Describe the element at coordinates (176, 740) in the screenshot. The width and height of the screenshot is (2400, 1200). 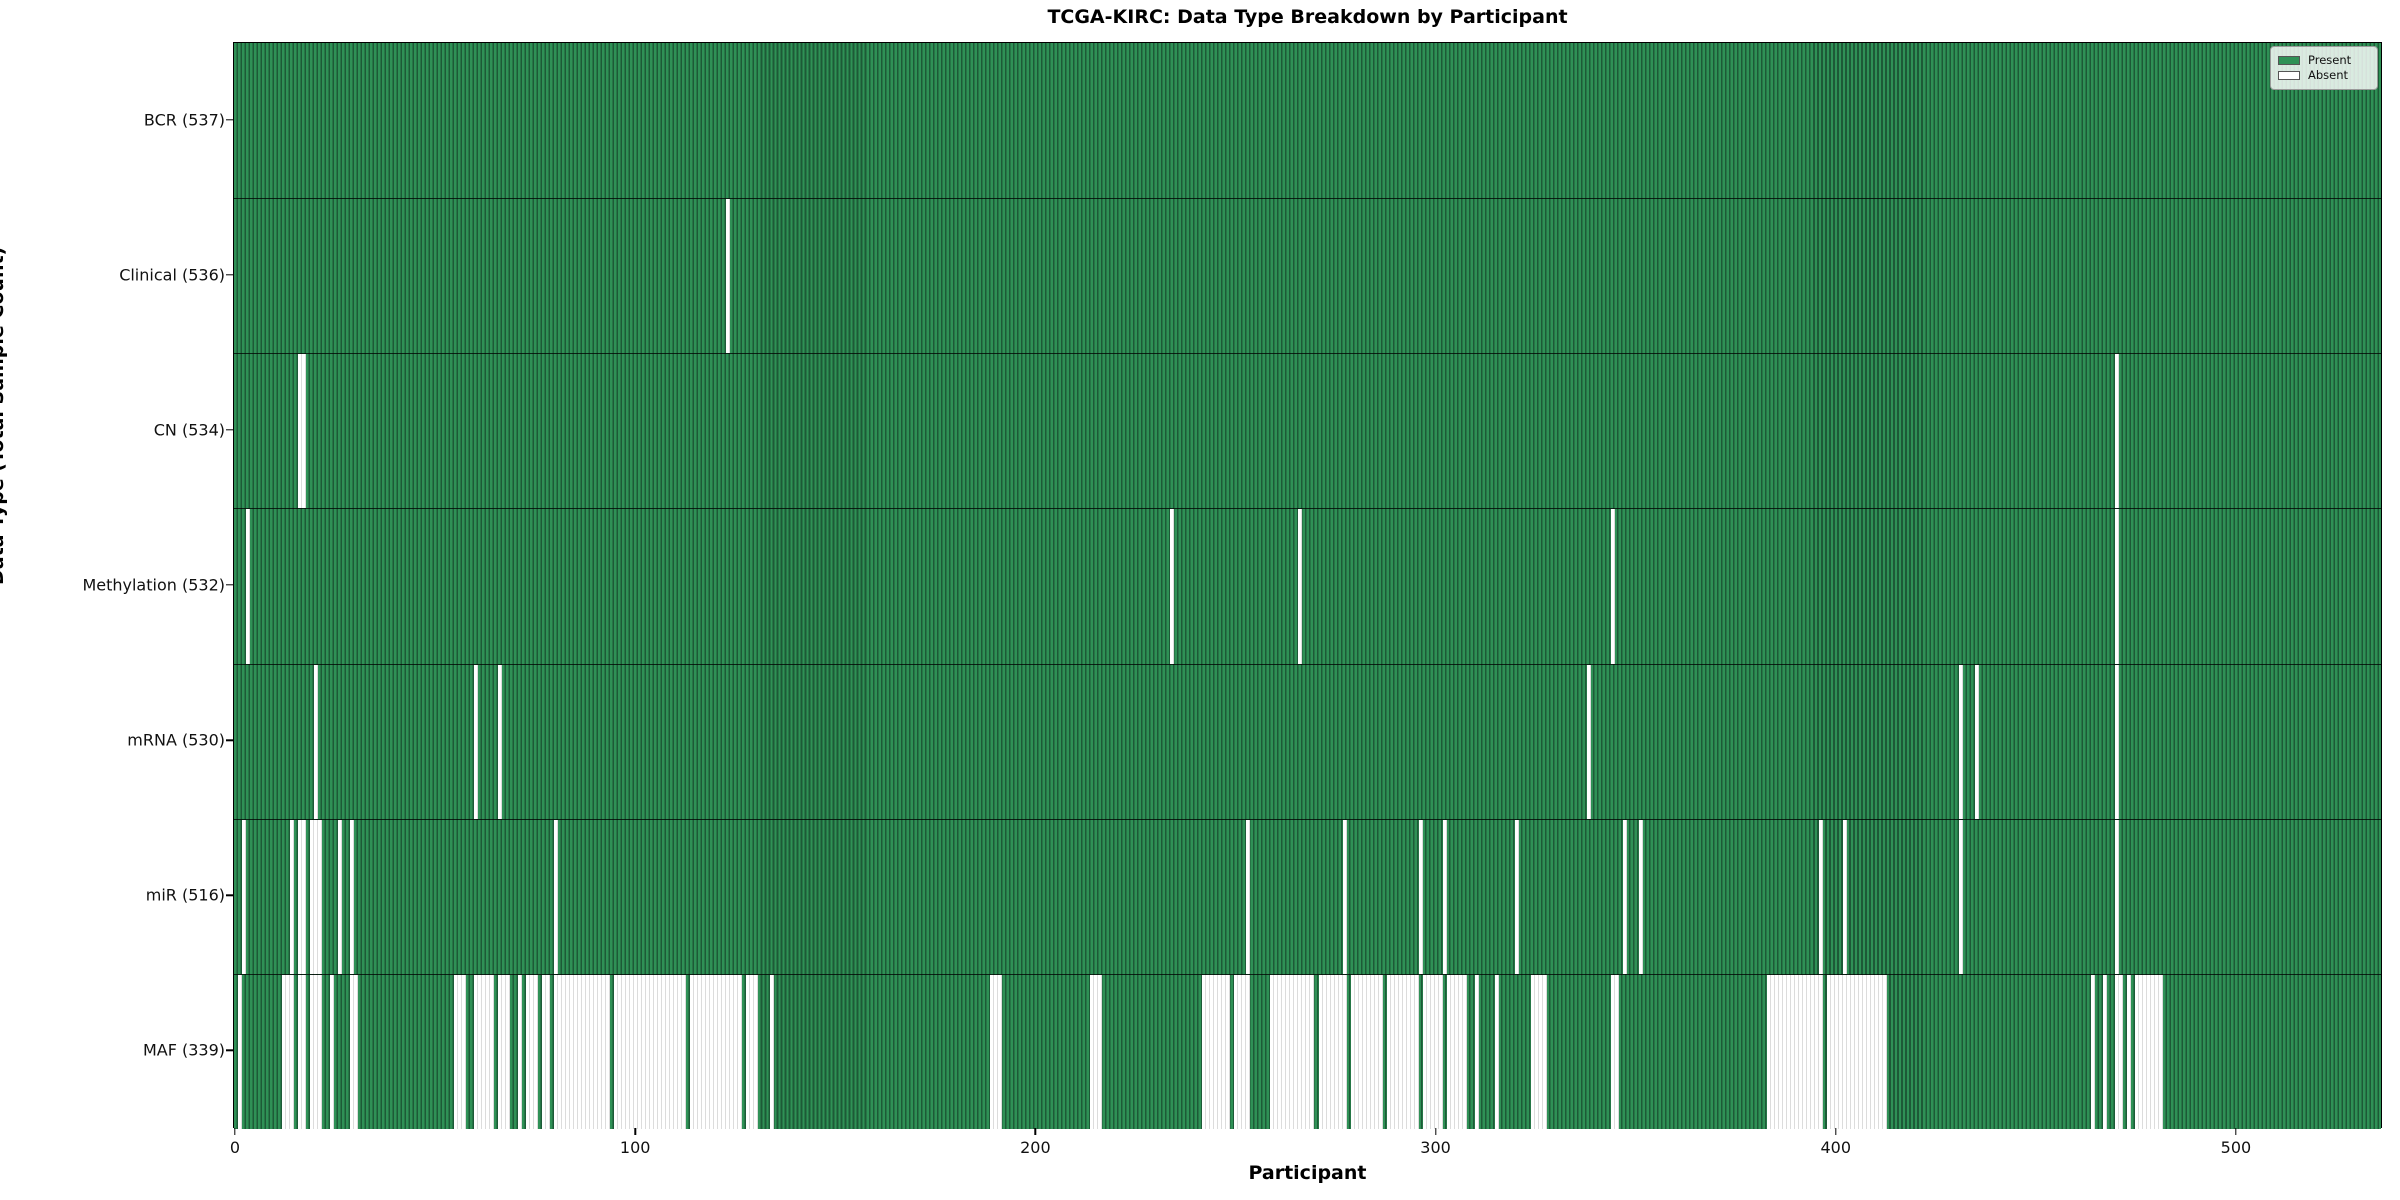
I see `y-tick-label-mRNA: mRNA (530)` at that location.